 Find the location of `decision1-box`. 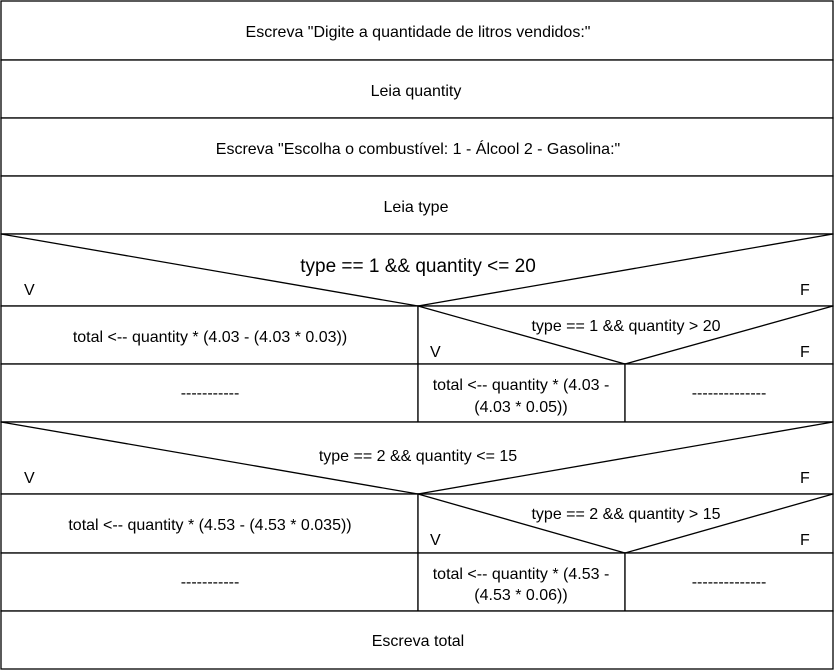

decision1-box is located at coordinates (417, 270).